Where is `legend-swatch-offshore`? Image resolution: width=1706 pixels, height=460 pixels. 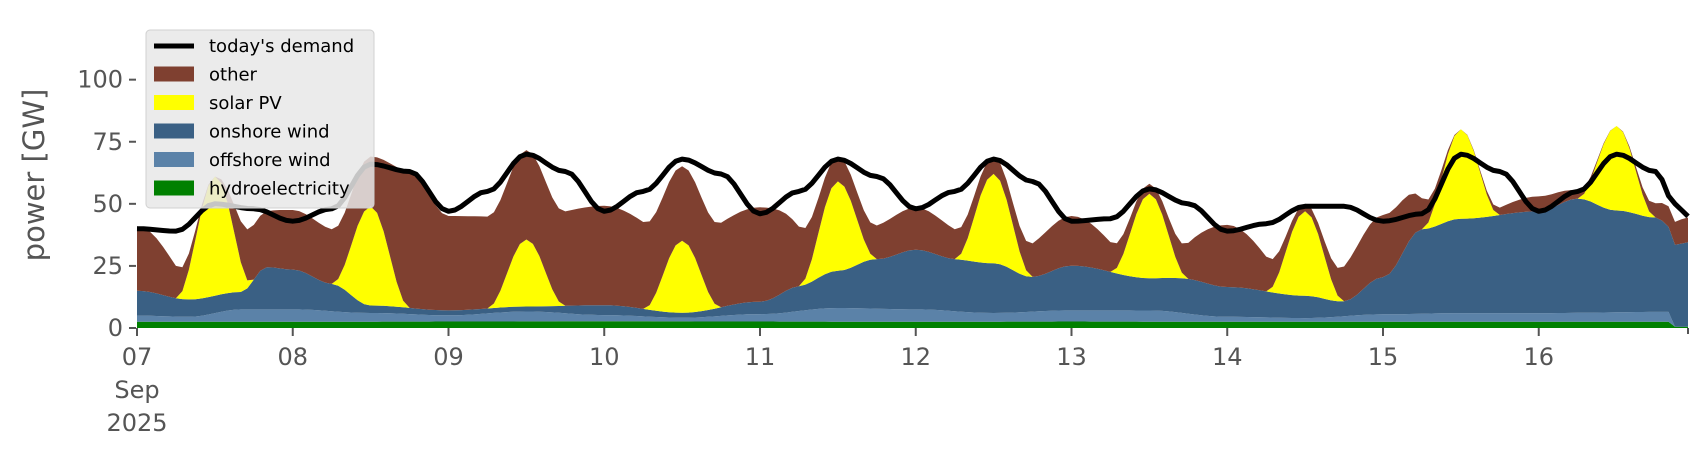
legend-swatch-offshore is located at coordinates (174, 159).